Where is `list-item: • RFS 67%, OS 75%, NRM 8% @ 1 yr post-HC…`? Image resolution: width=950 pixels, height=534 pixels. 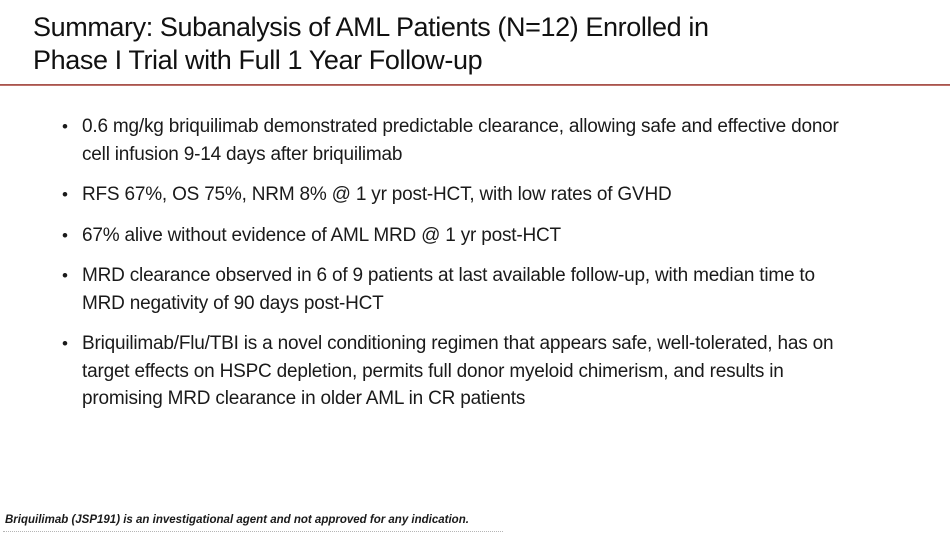
list-item: • RFS 67%, OS 75%, NRM 8% @ 1 yr post-HC… is located at coordinates (457, 195).